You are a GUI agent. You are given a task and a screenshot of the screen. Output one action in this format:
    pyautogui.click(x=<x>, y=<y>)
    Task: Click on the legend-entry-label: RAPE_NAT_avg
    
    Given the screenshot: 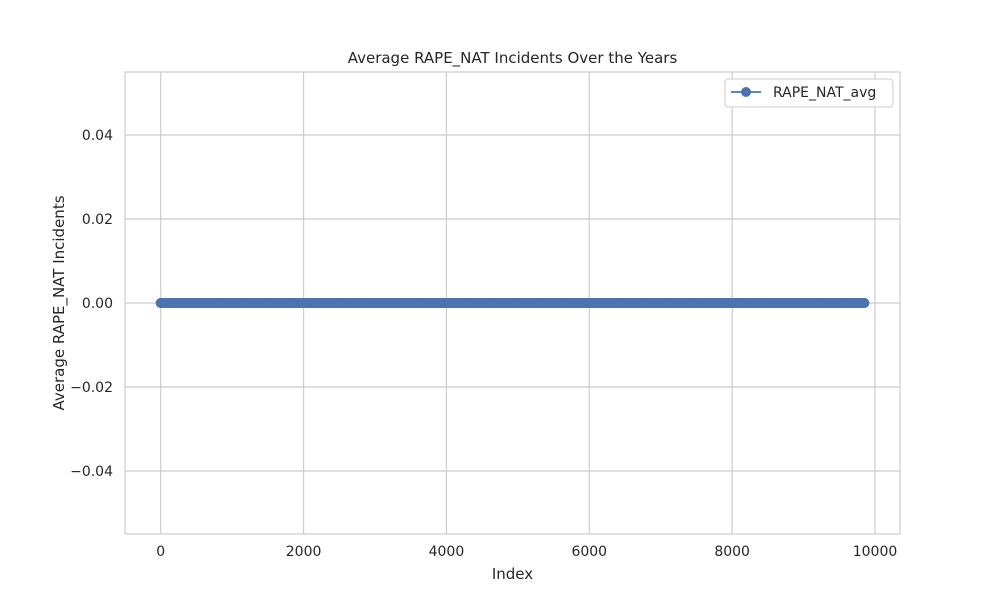 What is the action you would take?
    pyautogui.click(x=824, y=93)
    